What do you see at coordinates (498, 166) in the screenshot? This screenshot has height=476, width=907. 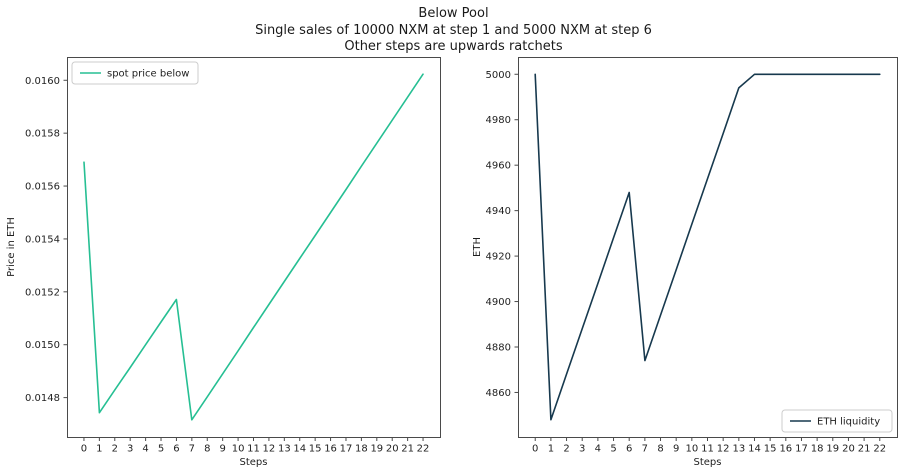 I see `y-tick-label: 4960` at bounding box center [498, 166].